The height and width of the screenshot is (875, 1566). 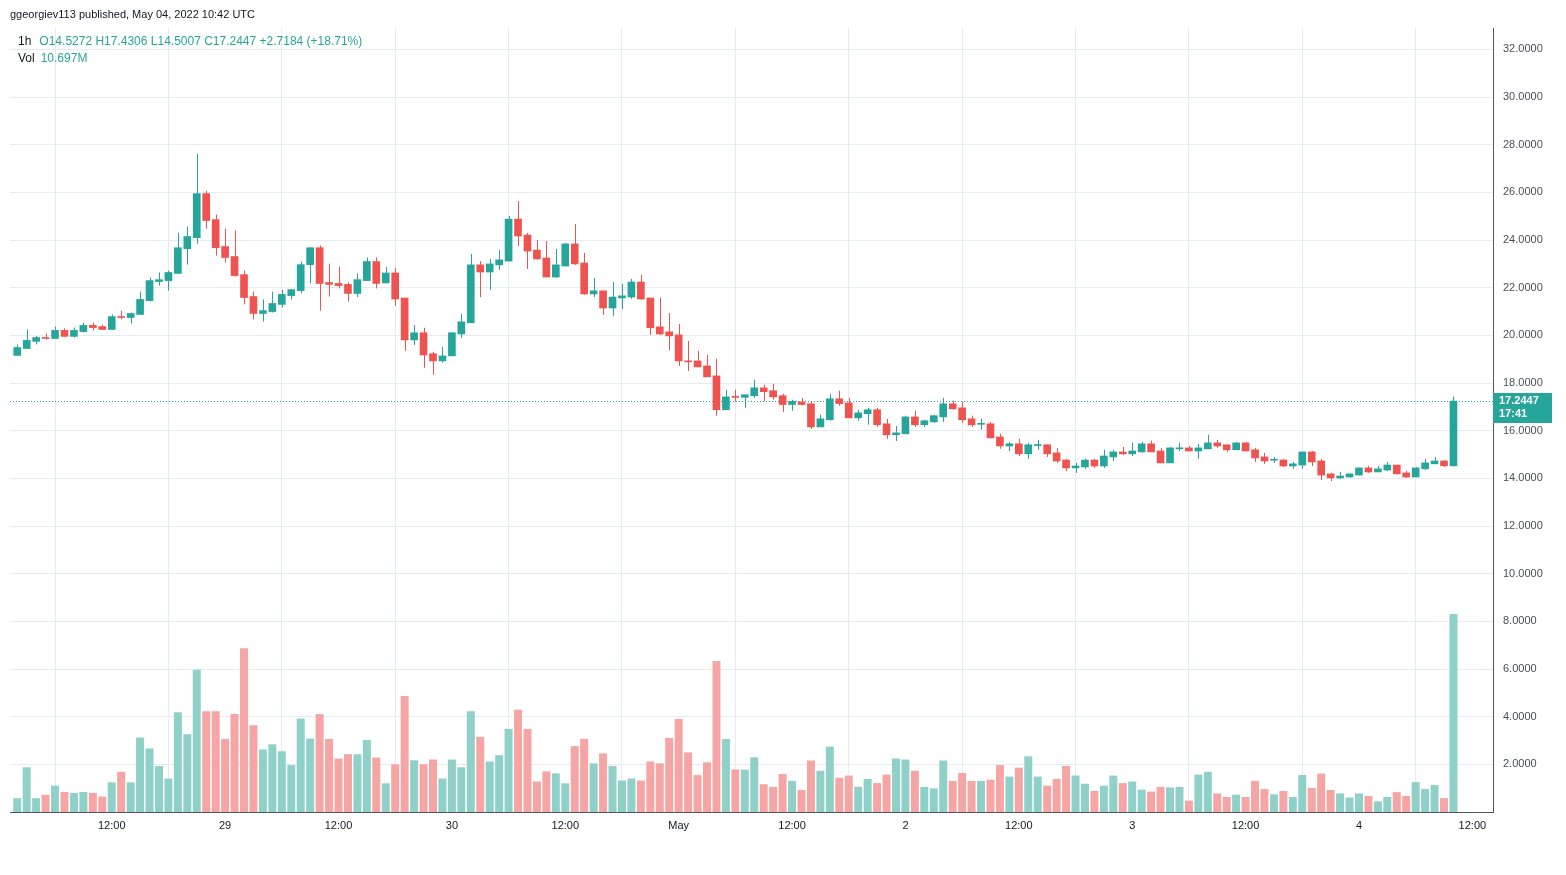 I want to click on x-tick-label: 4, so click(x=1359, y=824).